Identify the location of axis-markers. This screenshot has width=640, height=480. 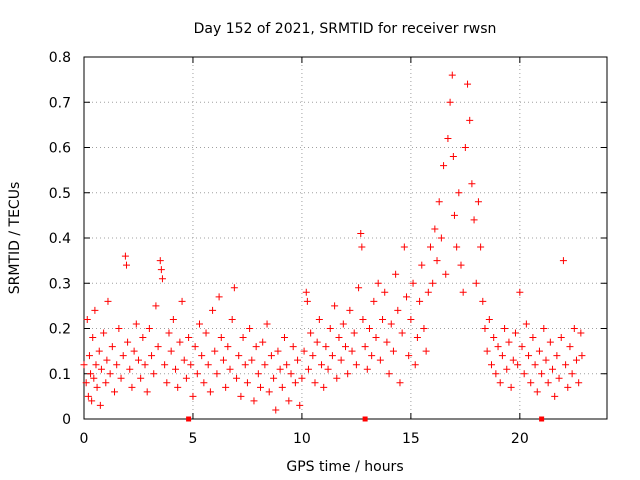
(365, 419).